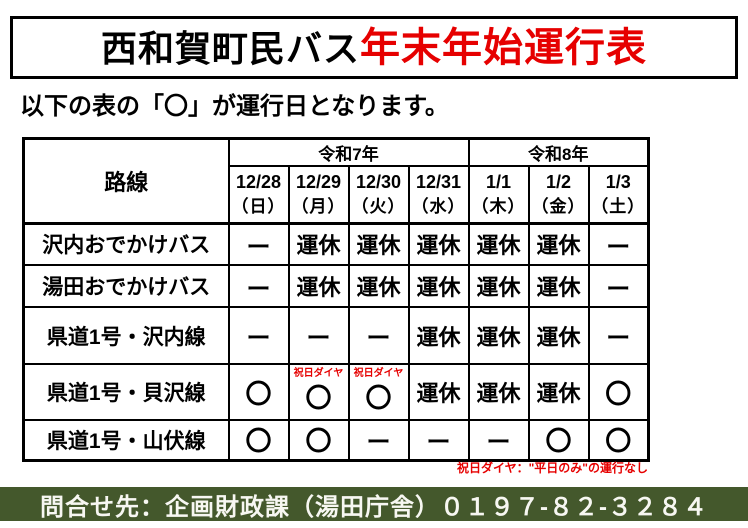 Image resolution: width=748 pixels, height=528 pixels. What do you see at coordinates (438, 181) in the screenshot?
I see `date-label: 12/31` at bounding box center [438, 181].